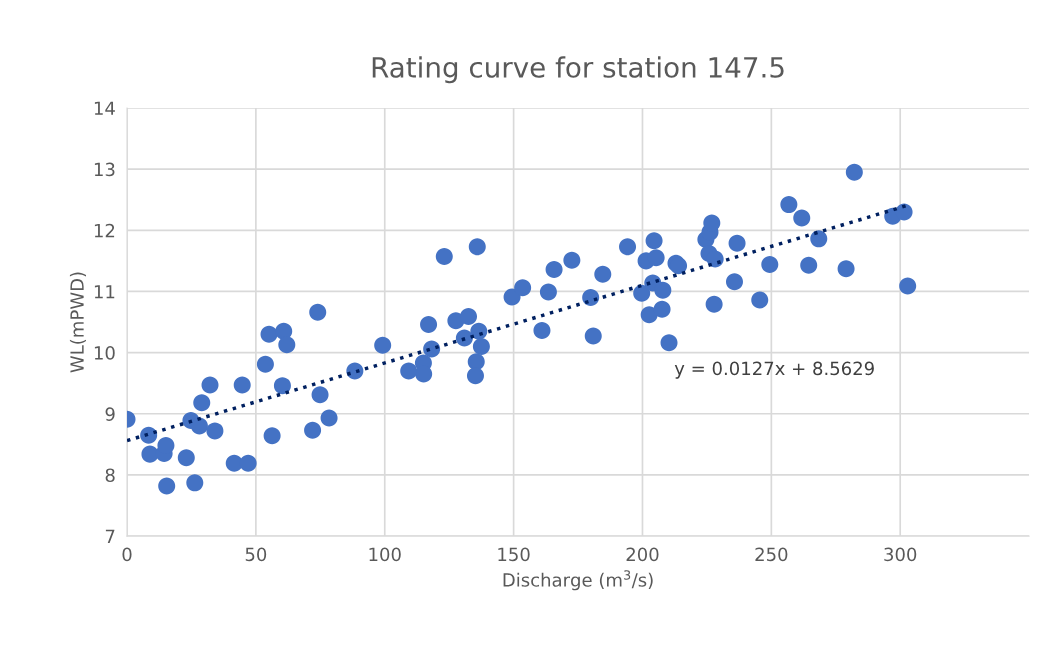 Image resolution: width=1062 pixels, height=649 pixels. Describe the element at coordinates (256, 554) in the screenshot. I see `x-tick-label: 50` at that location.